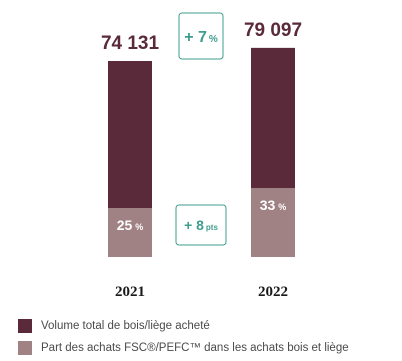 This screenshot has width=402, height=361. Describe the element at coordinates (125, 326) in the screenshot. I see `legend-label-total: Volume total de bois/liège acheté` at that location.